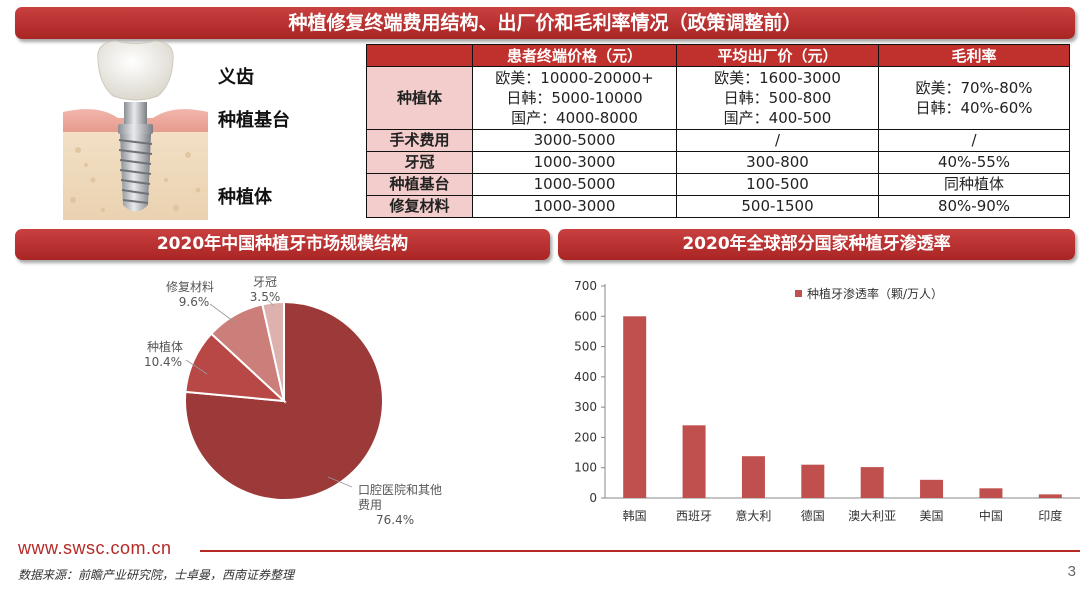  Describe the element at coordinates (753, 515) in the screenshot. I see `x-tick-label: 意大利` at that location.